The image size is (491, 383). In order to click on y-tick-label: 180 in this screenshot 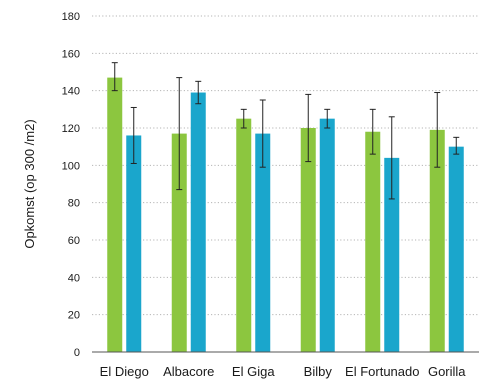, I will do `click(71, 17)`.